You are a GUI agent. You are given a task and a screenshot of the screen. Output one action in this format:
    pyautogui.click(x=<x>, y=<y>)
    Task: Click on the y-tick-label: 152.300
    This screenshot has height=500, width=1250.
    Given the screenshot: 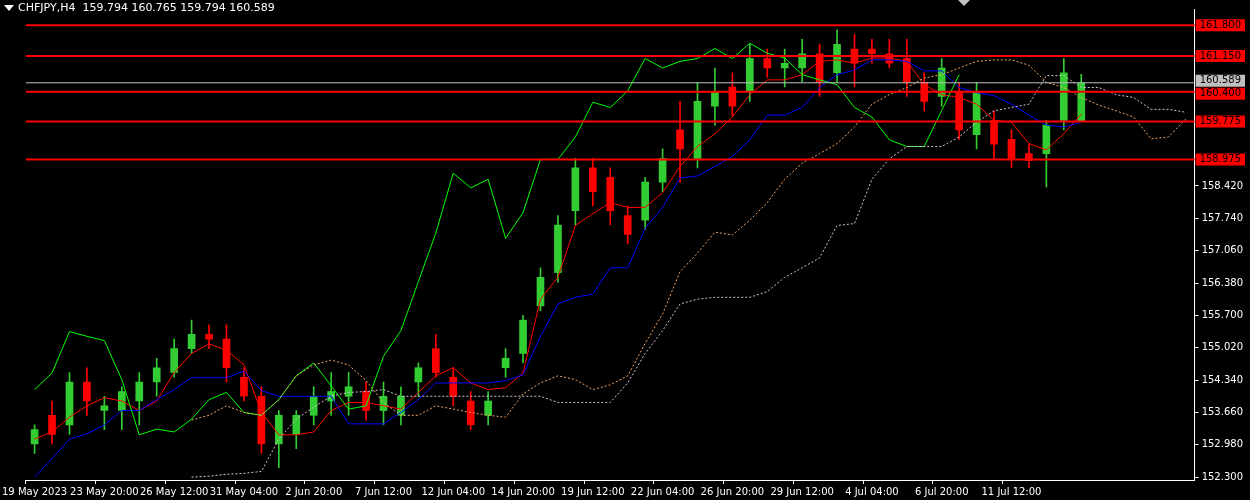 What is the action you would take?
    pyautogui.click(x=1222, y=476)
    